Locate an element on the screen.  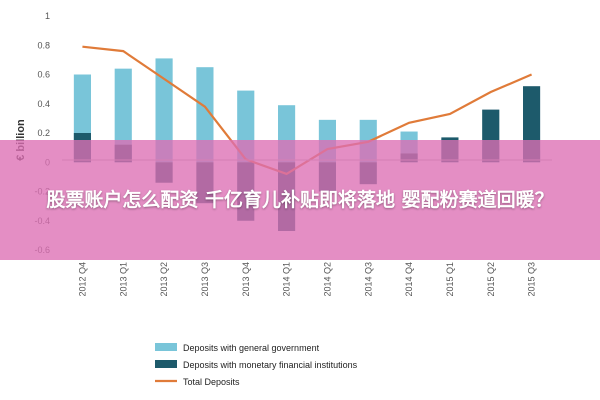
x-tick-label: 2012 Q4 is located at coordinates (82, 279).